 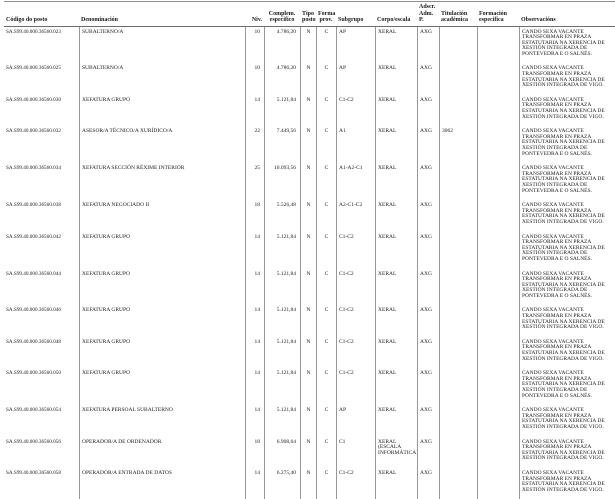 What do you see at coordinates (254, 144) in the screenshot?
I see `cell-niv: 22` at bounding box center [254, 144].